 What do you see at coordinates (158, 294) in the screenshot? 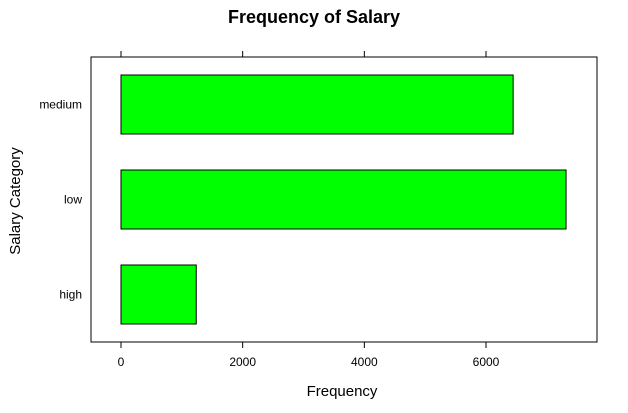
I see `bar-high` at bounding box center [158, 294].